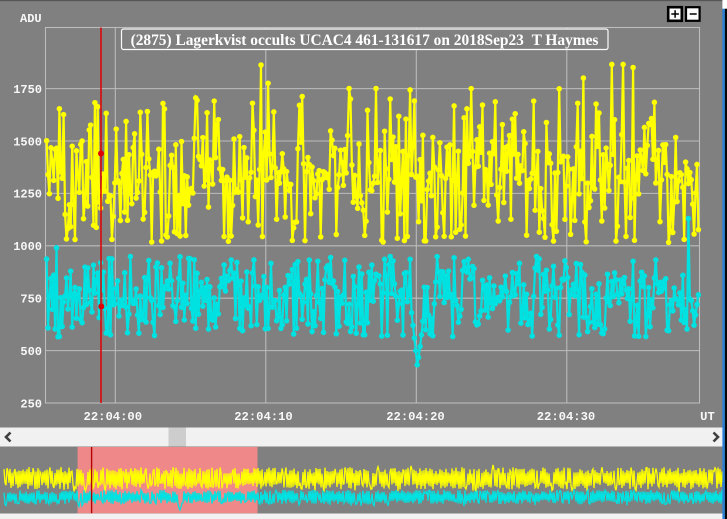 The image size is (727, 519). I want to click on svg-text: 22:04:00, so click(113, 417).